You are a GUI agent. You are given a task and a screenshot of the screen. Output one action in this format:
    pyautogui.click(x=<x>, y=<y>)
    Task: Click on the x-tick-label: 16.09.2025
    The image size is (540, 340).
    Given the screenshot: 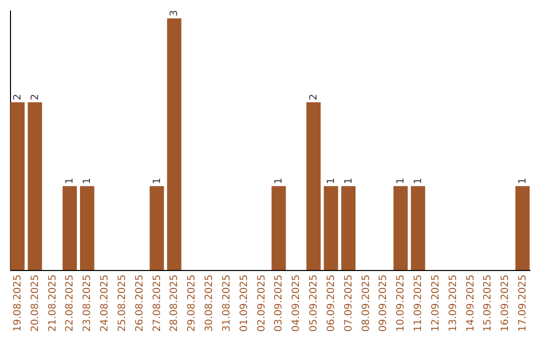 What is the action you would take?
    pyautogui.click(x=506, y=303)
    